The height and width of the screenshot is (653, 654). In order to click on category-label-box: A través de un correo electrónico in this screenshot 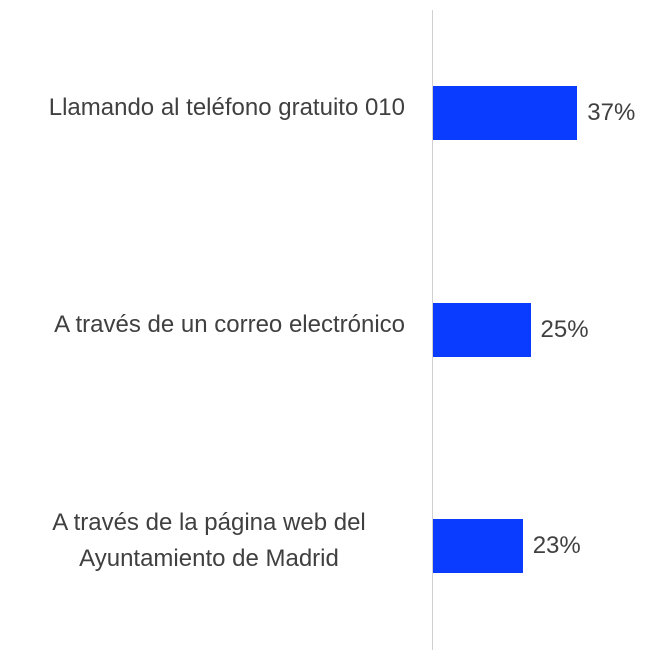, I will do `click(205, 325)`.